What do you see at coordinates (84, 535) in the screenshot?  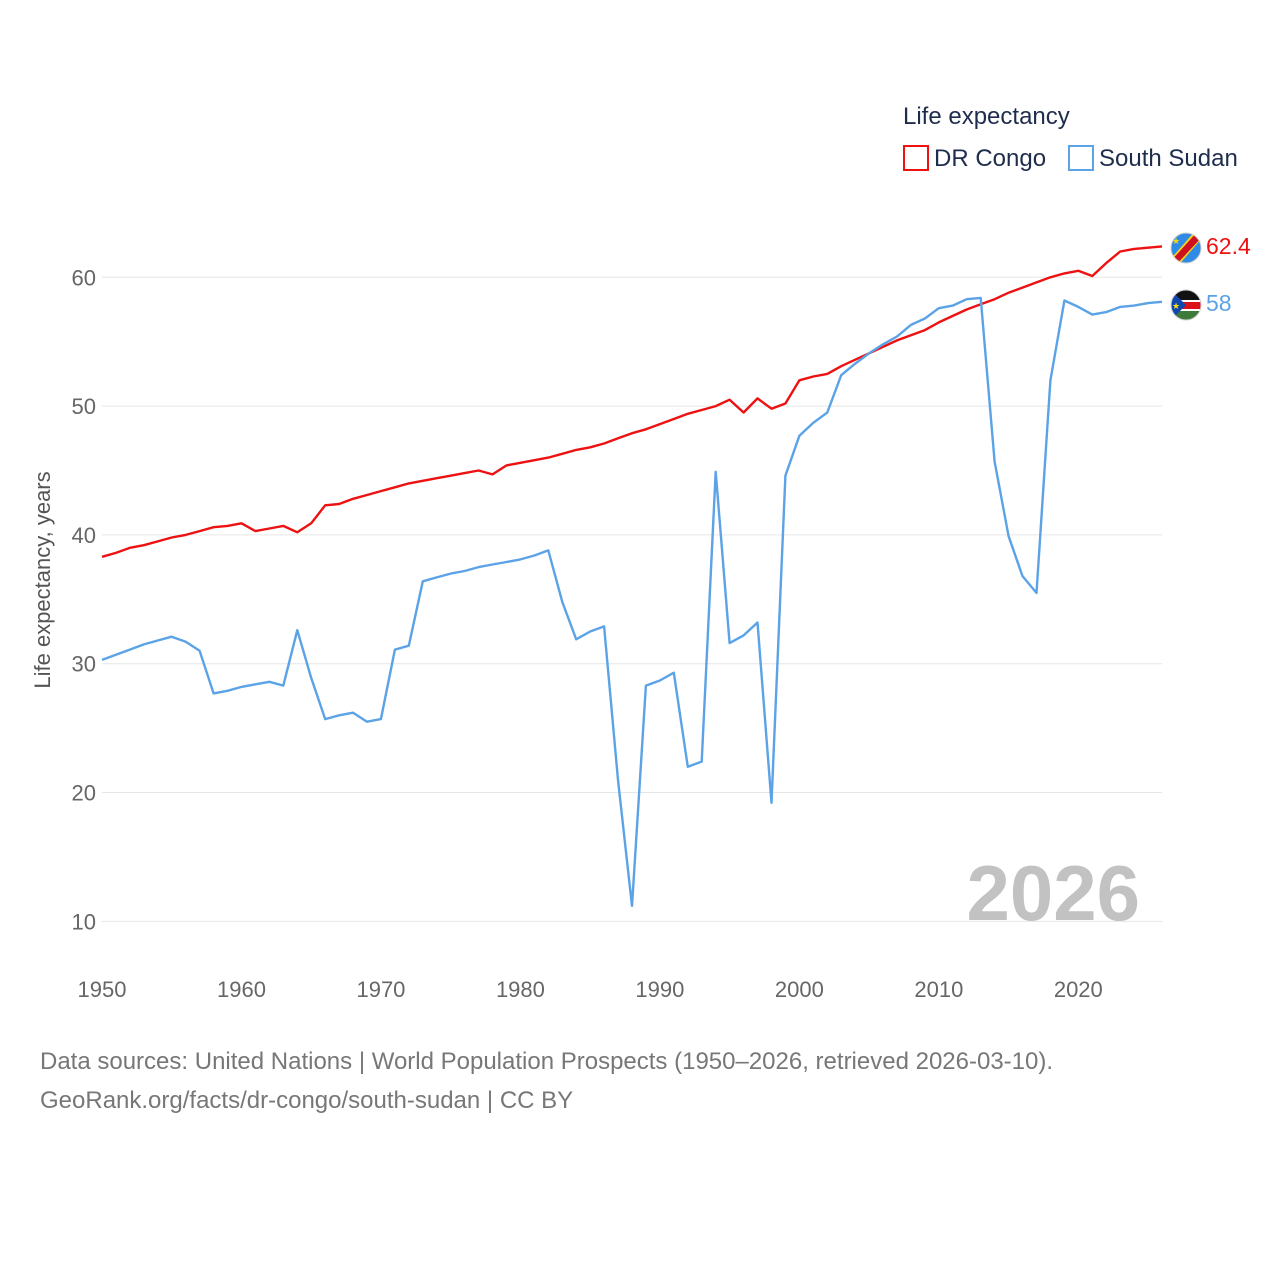 I see `y-tick-label: 40` at bounding box center [84, 535].